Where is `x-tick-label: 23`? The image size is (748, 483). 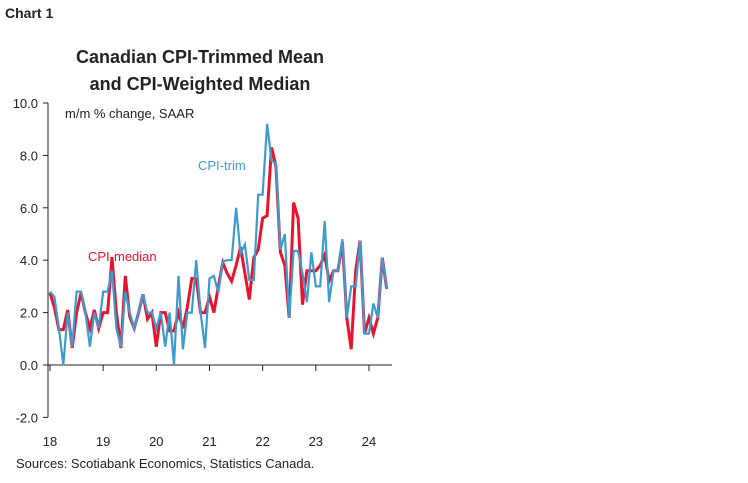
x-tick-label: 23 is located at coordinates (316, 441).